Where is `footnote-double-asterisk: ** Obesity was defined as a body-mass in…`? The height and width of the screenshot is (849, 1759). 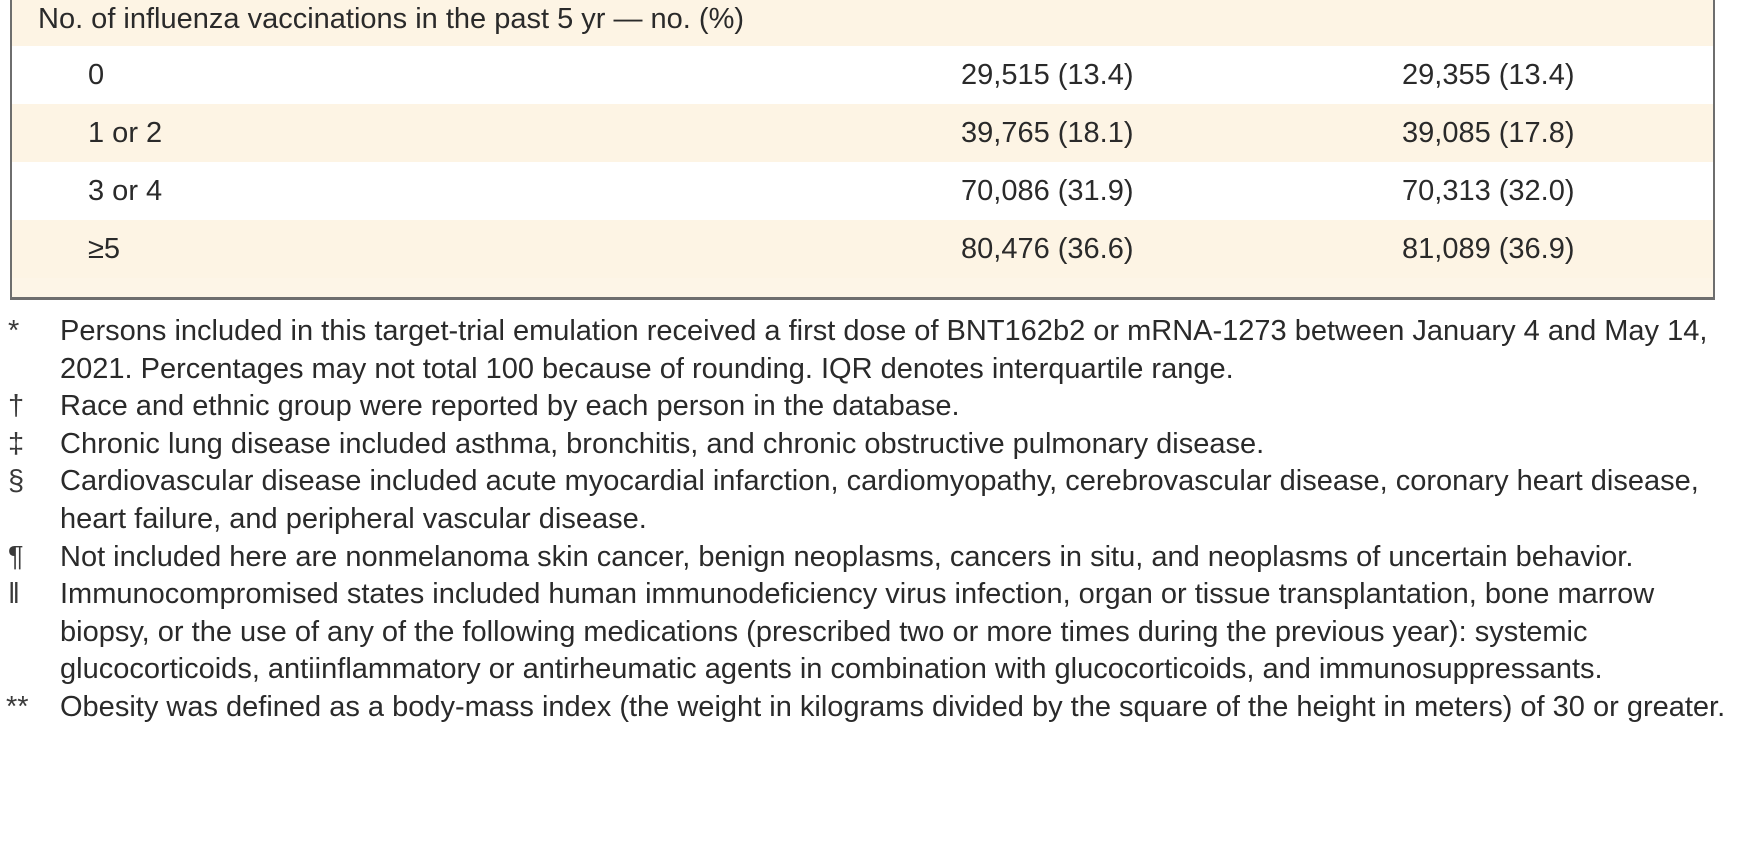
footnote-double-asterisk: ** Obesity was defined as a body-mass in… is located at coordinates (865, 708).